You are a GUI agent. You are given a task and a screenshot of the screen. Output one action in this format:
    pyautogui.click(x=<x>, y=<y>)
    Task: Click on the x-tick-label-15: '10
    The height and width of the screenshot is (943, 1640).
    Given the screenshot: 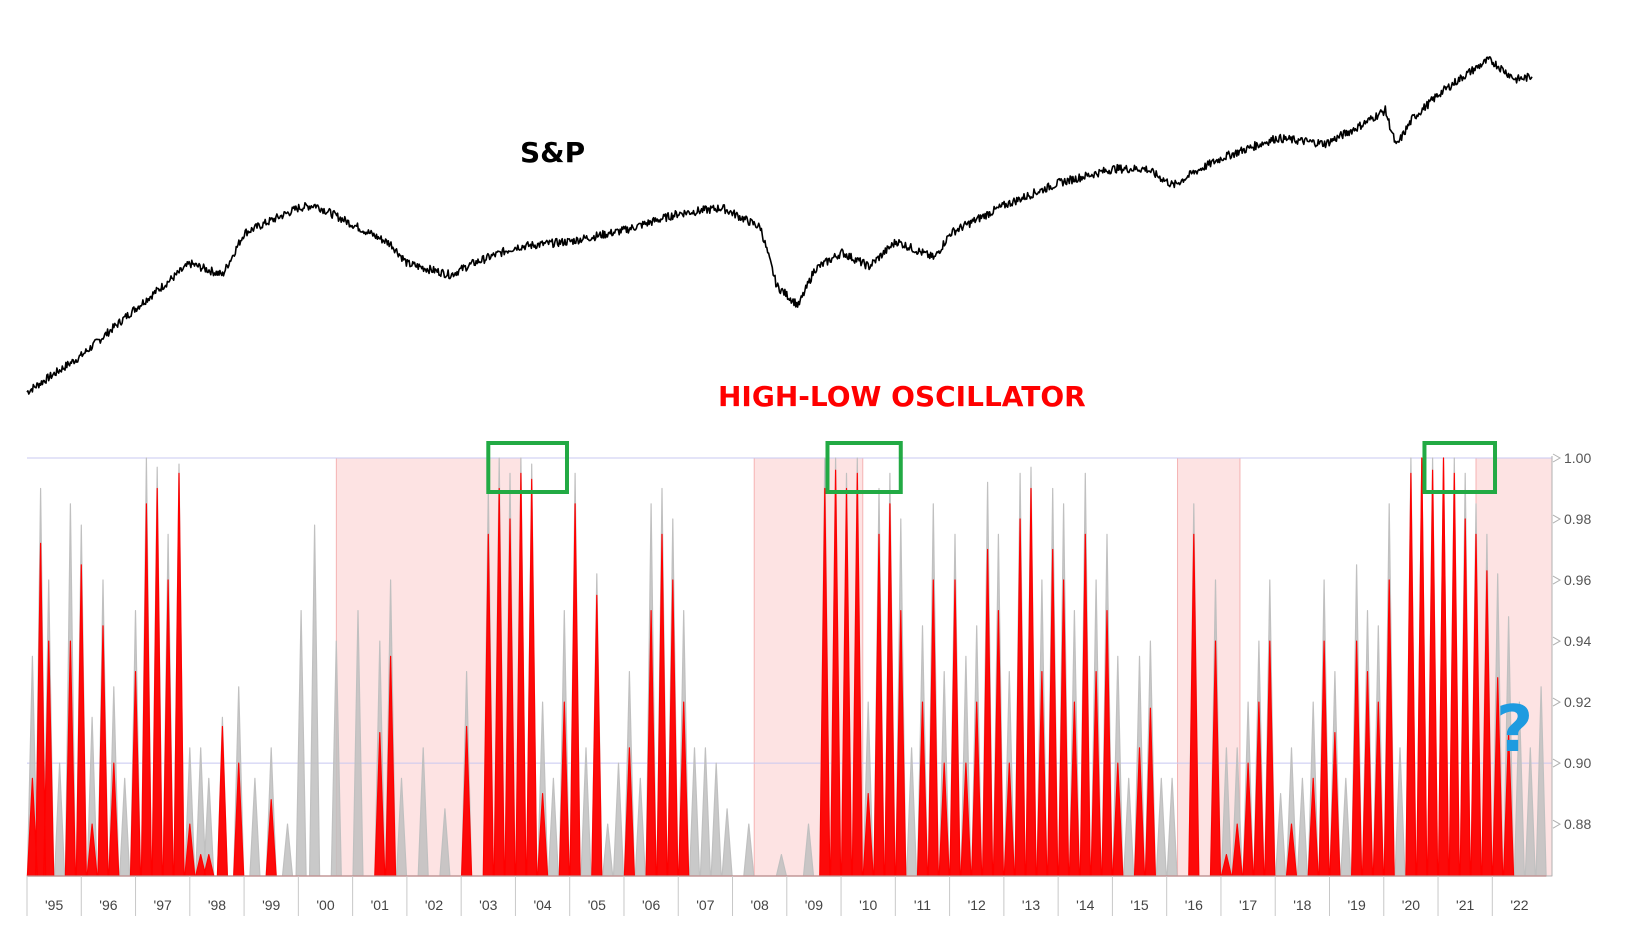 What is the action you would take?
    pyautogui.click(x=868, y=905)
    